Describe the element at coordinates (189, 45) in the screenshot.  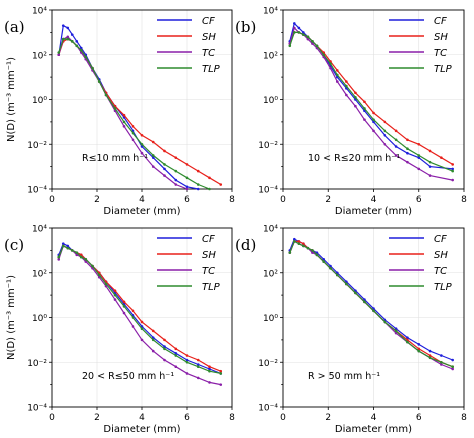
I see `legend: CF SH TC TLP` at that location.